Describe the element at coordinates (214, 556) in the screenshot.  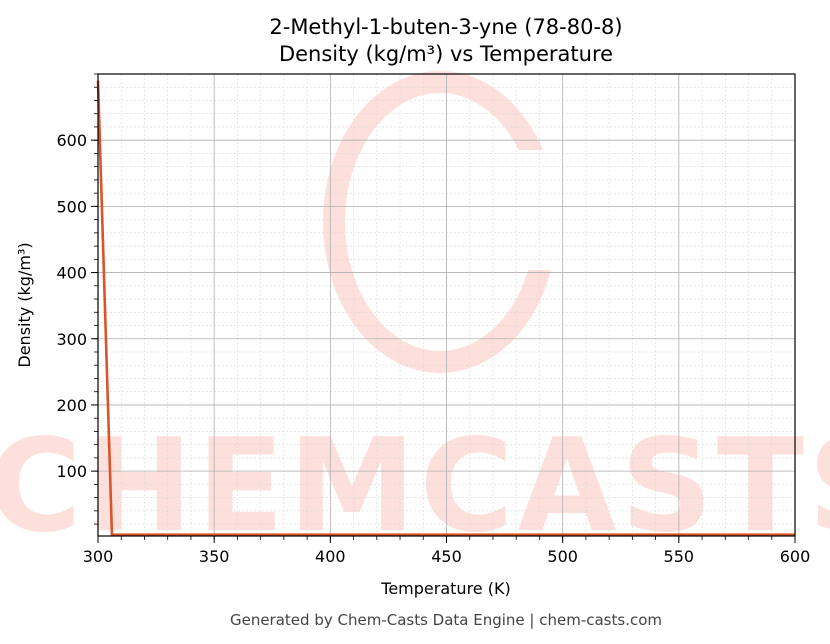
I see `x-tick-label: 350` at that location.